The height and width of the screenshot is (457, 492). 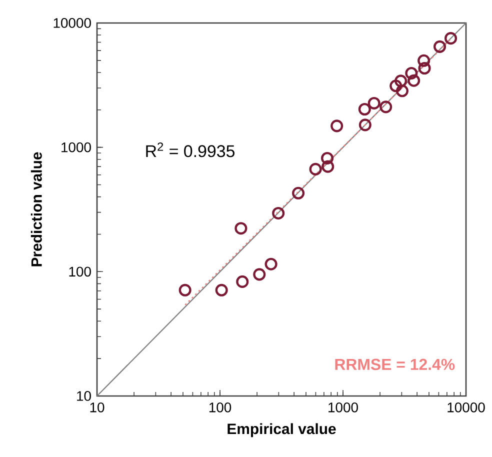 I want to click on y-tick-label: 1000, so click(x=76, y=147).